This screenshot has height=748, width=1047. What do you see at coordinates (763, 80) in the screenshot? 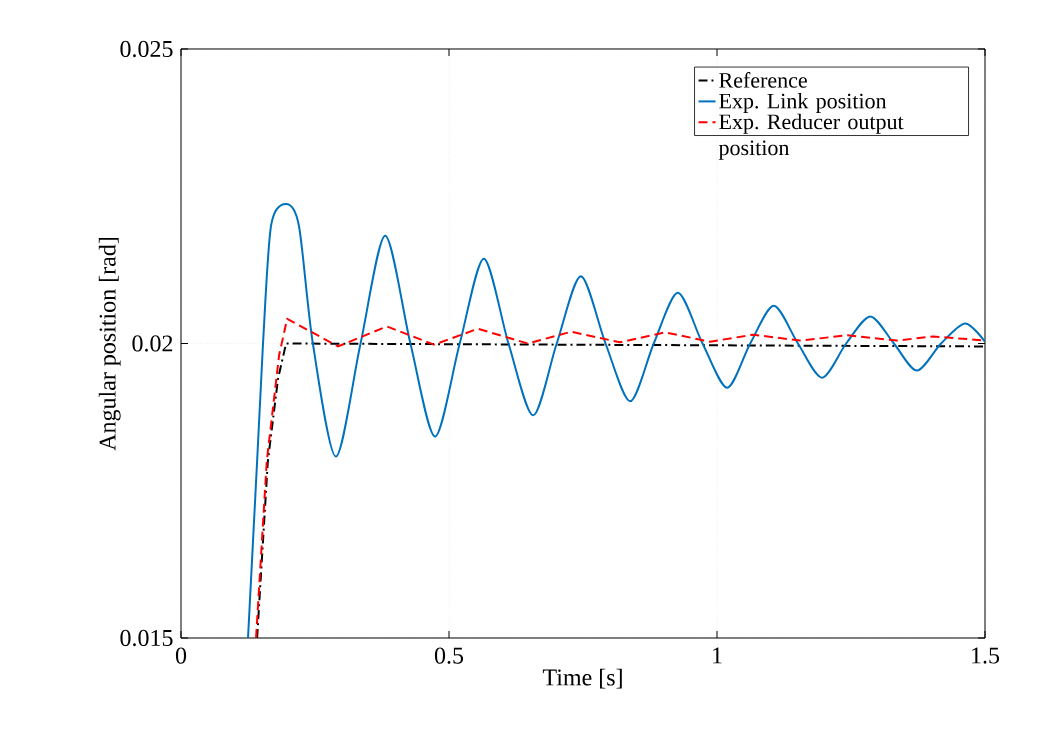
I see `legend-label: Reference` at bounding box center [763, 80].